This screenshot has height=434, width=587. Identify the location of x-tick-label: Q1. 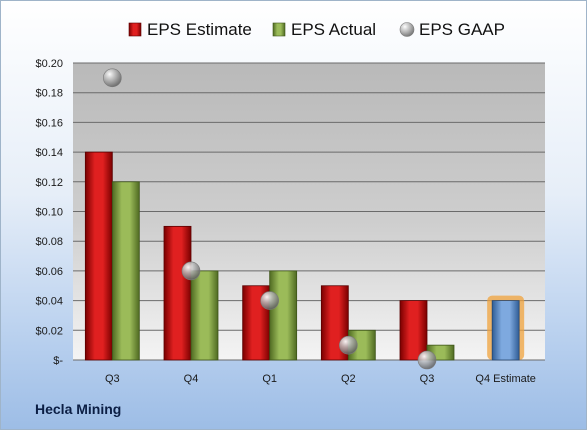
(269, 379).